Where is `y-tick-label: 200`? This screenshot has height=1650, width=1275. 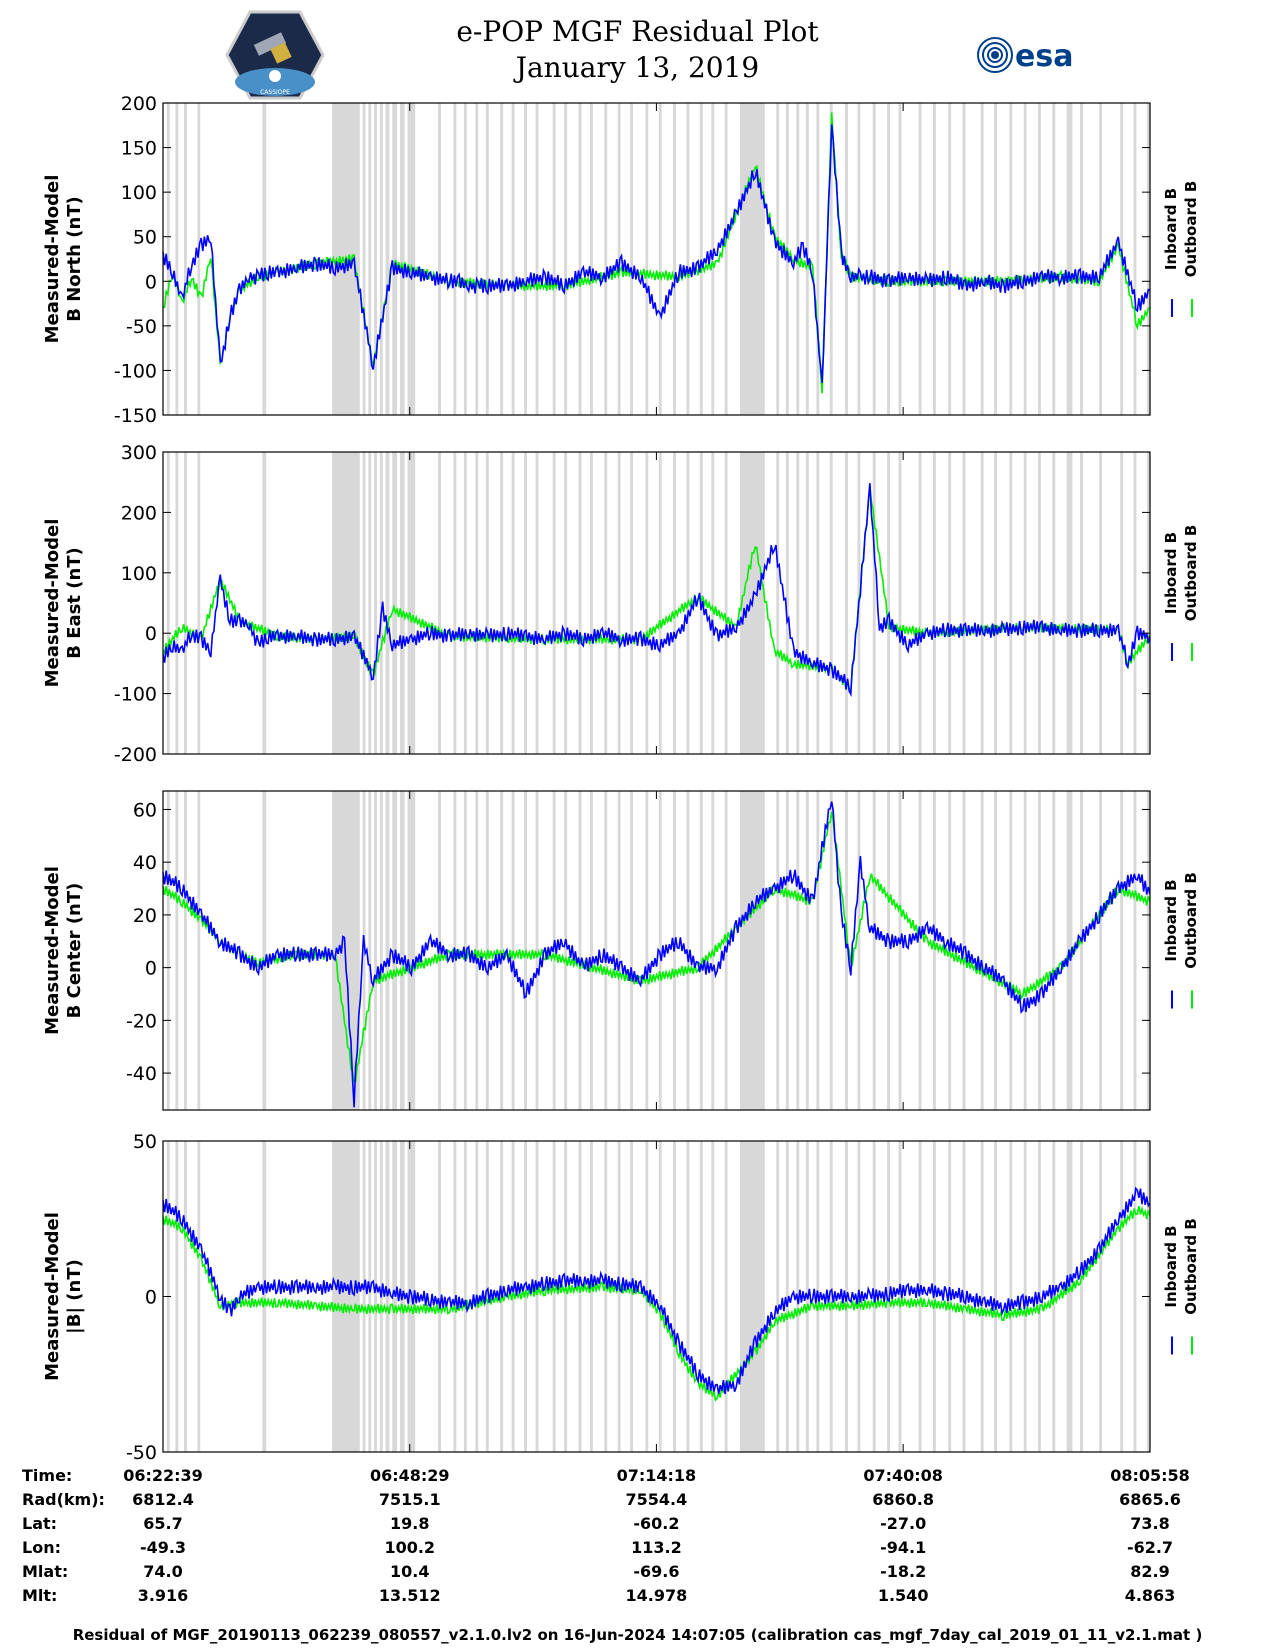 y-tick-label: 200 is located at coordinates (139, 513).